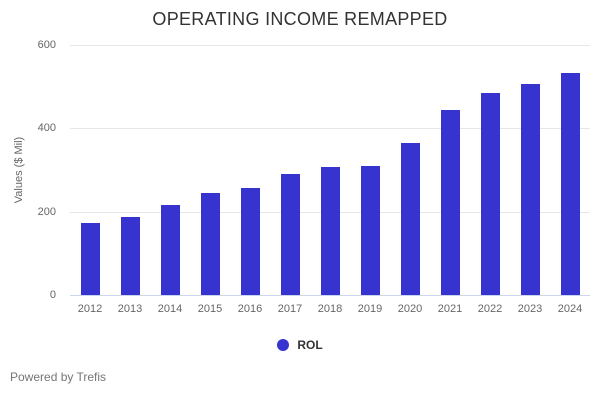 Image resolution: width=600 pixels, height=400 pixels. I want to click on x-tick-label-2019: 2019, so click(370, 309).